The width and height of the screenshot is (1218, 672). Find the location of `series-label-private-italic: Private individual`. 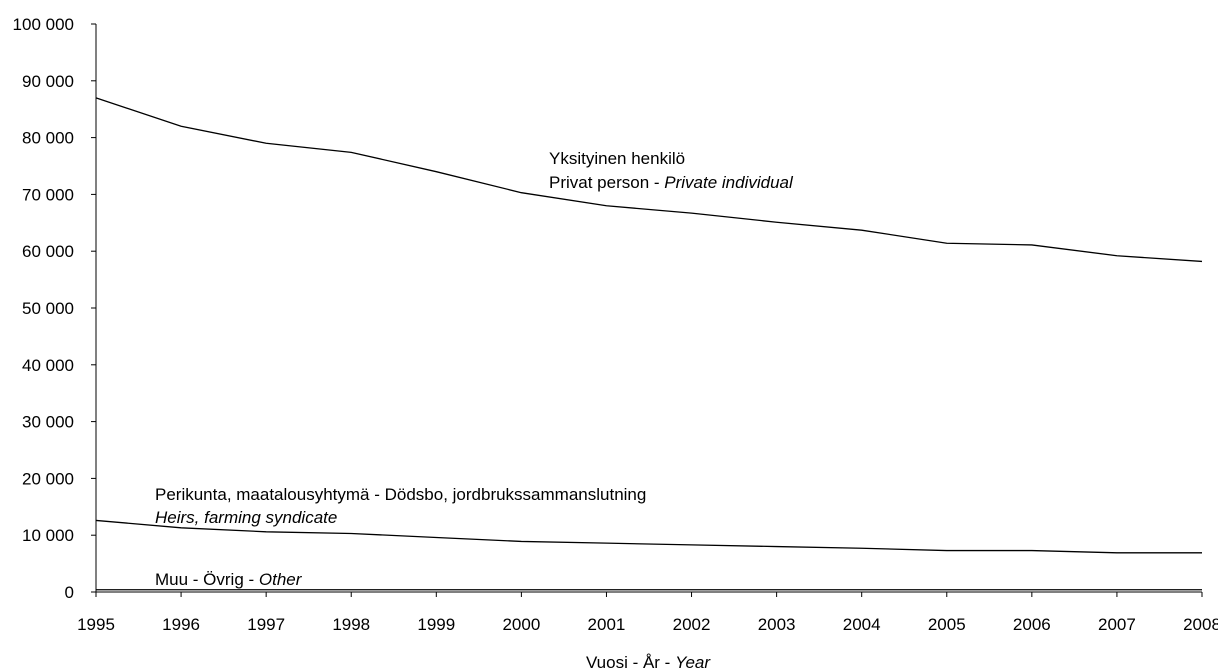

series-label-private-italic: Private individual is located at coordinates (729, 182).